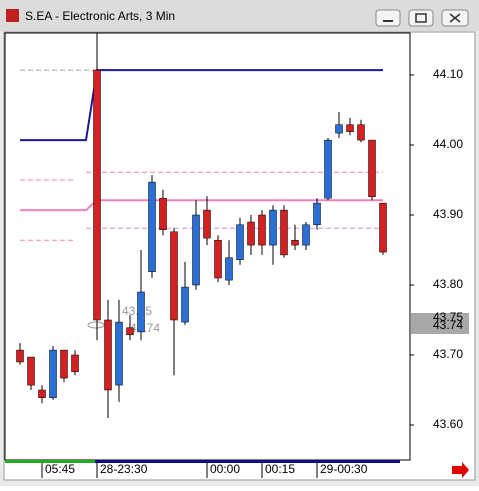 The image size is (479, 491). Describe the element at coordinates (344, 469) in the screenshot. I see `x-tick-label: 29-00:30` at that location.